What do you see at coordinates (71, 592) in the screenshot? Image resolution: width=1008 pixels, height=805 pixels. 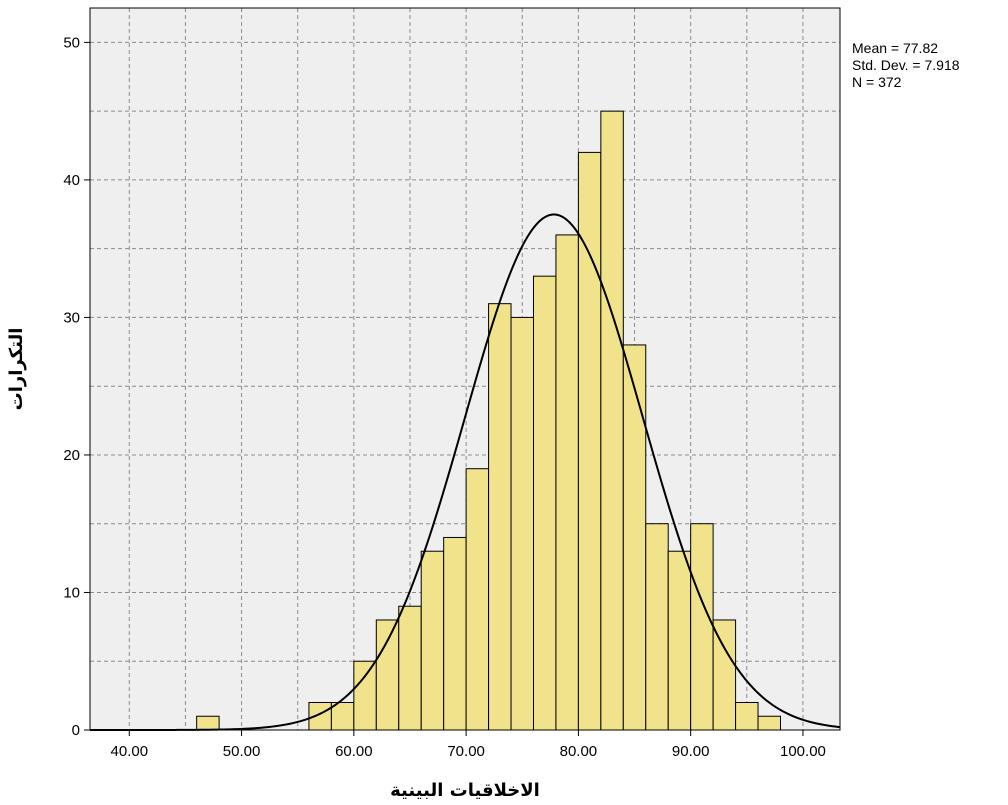 I see `y-tick-label: 10` at bounding box center [71, 592].